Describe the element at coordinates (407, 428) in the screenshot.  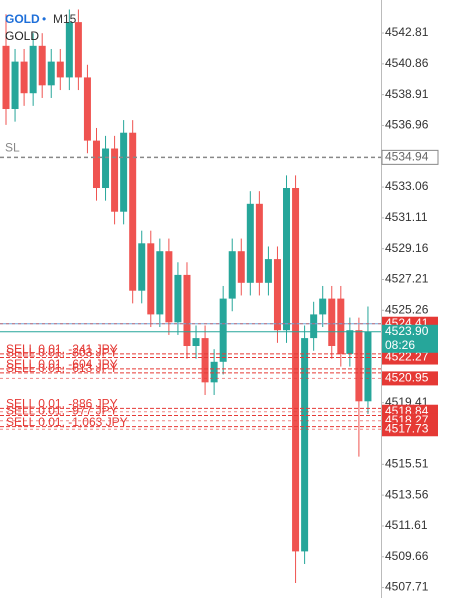
I see `price-tag-label: 4517.73` at that location.